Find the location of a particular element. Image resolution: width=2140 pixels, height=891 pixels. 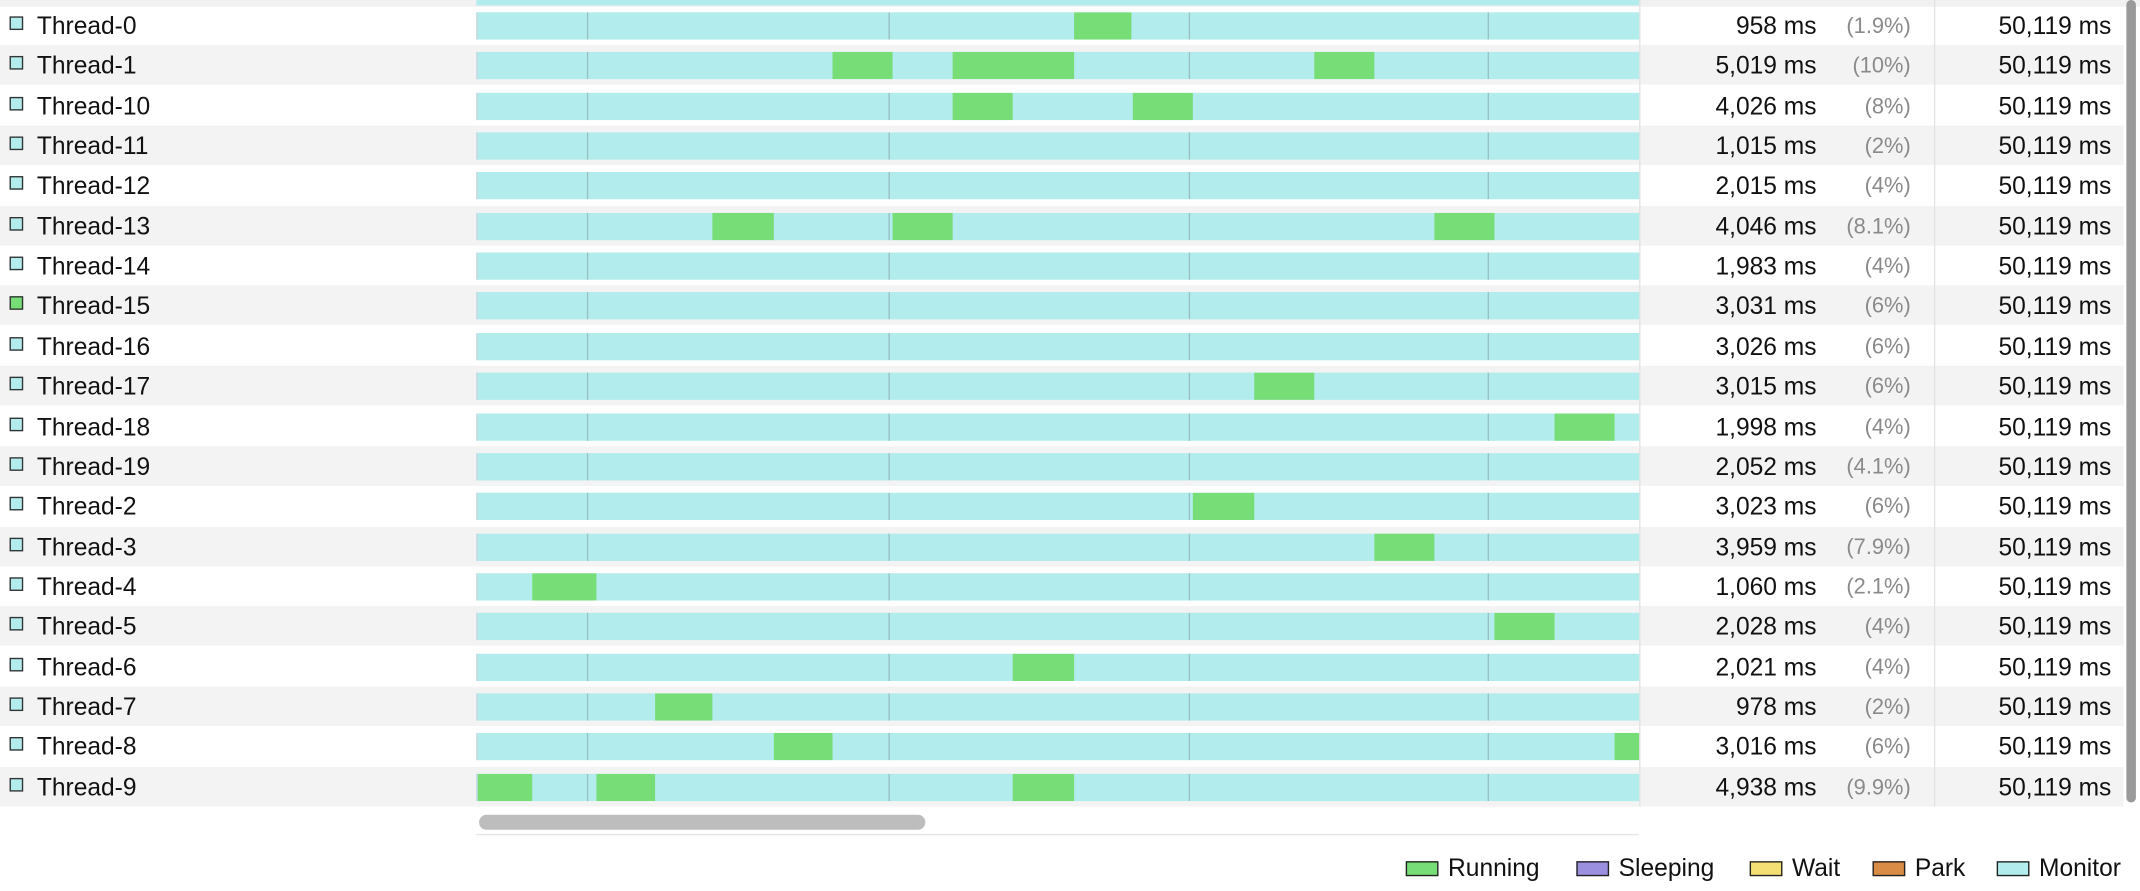

thread-row: Thread-12 2,015 ms (4%) 50,119 ms is located at coordinates (1062, 186).